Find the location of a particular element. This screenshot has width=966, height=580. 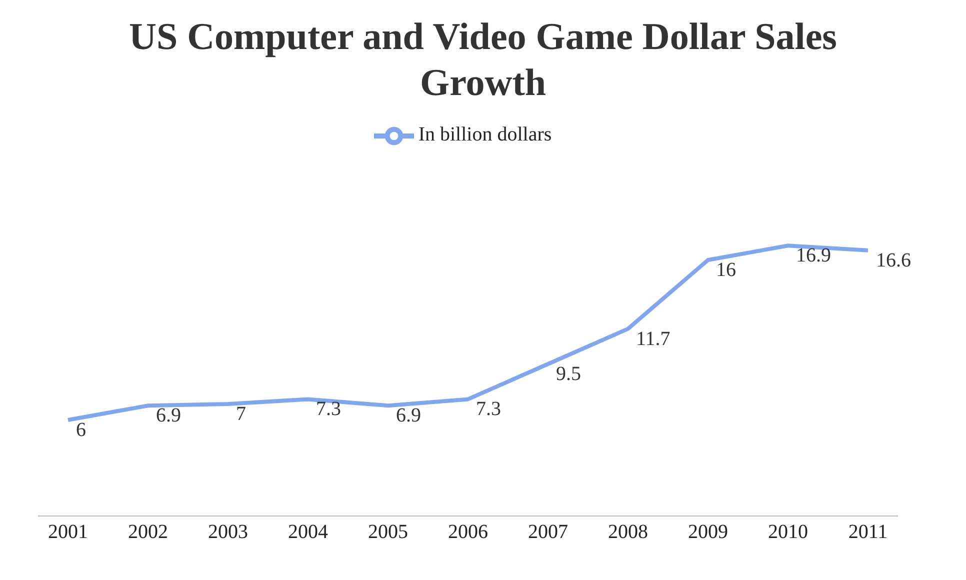

data-label: 16 is located at coordinates (726, 270).